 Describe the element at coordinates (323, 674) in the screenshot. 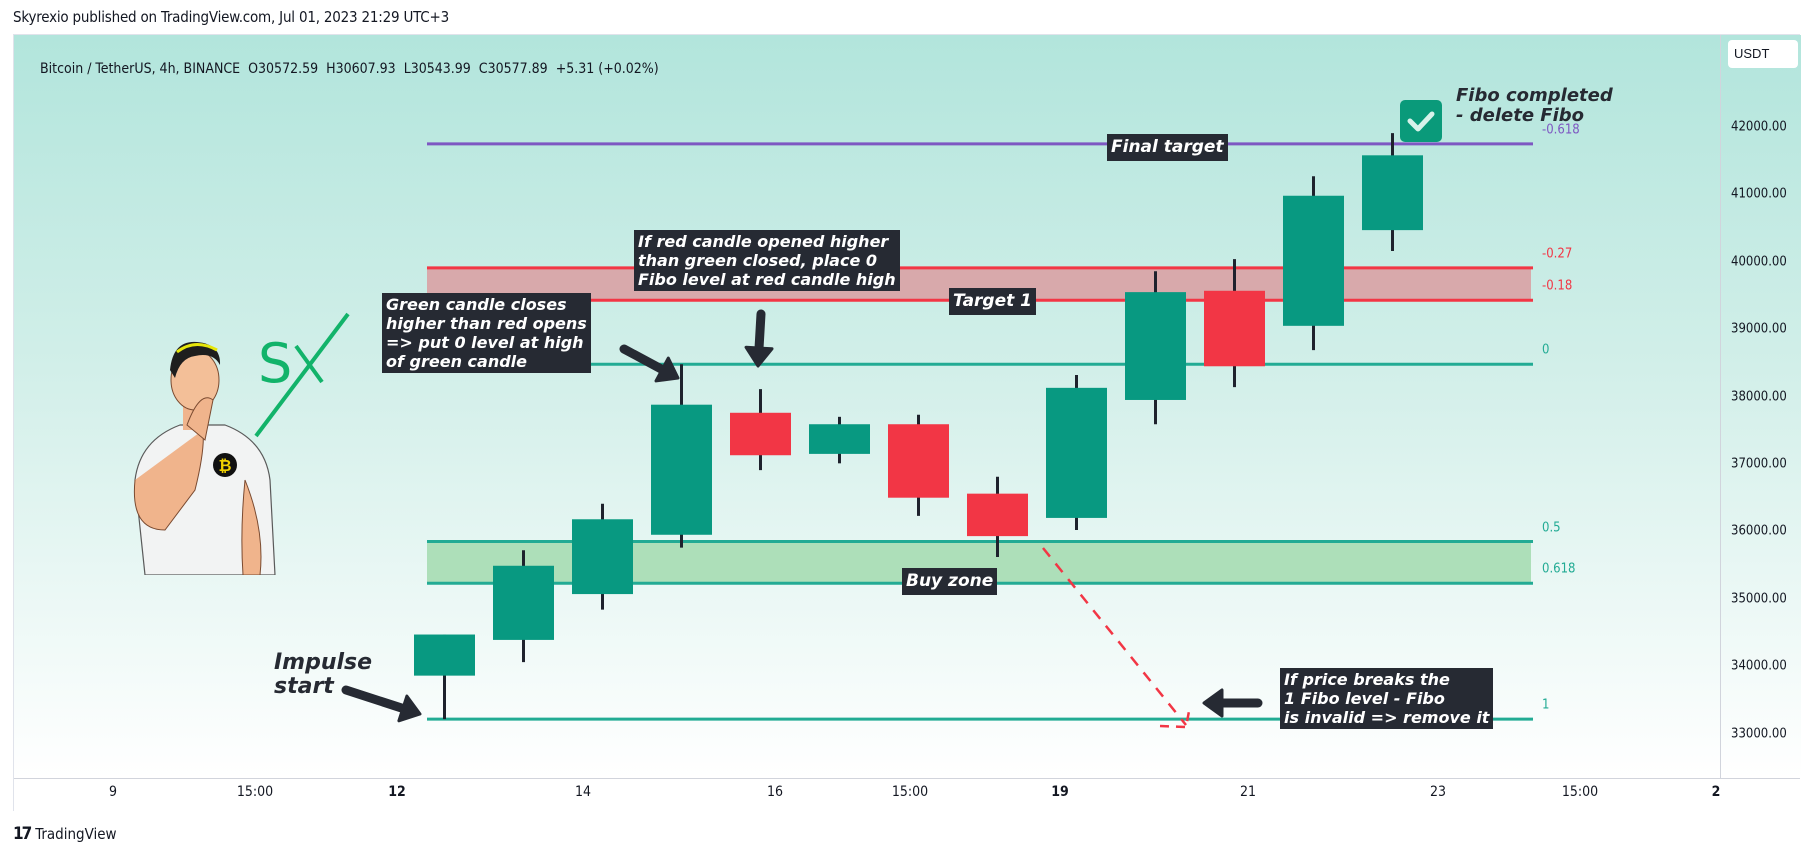

I see `label-impulse-start: Impulse start` at that location.